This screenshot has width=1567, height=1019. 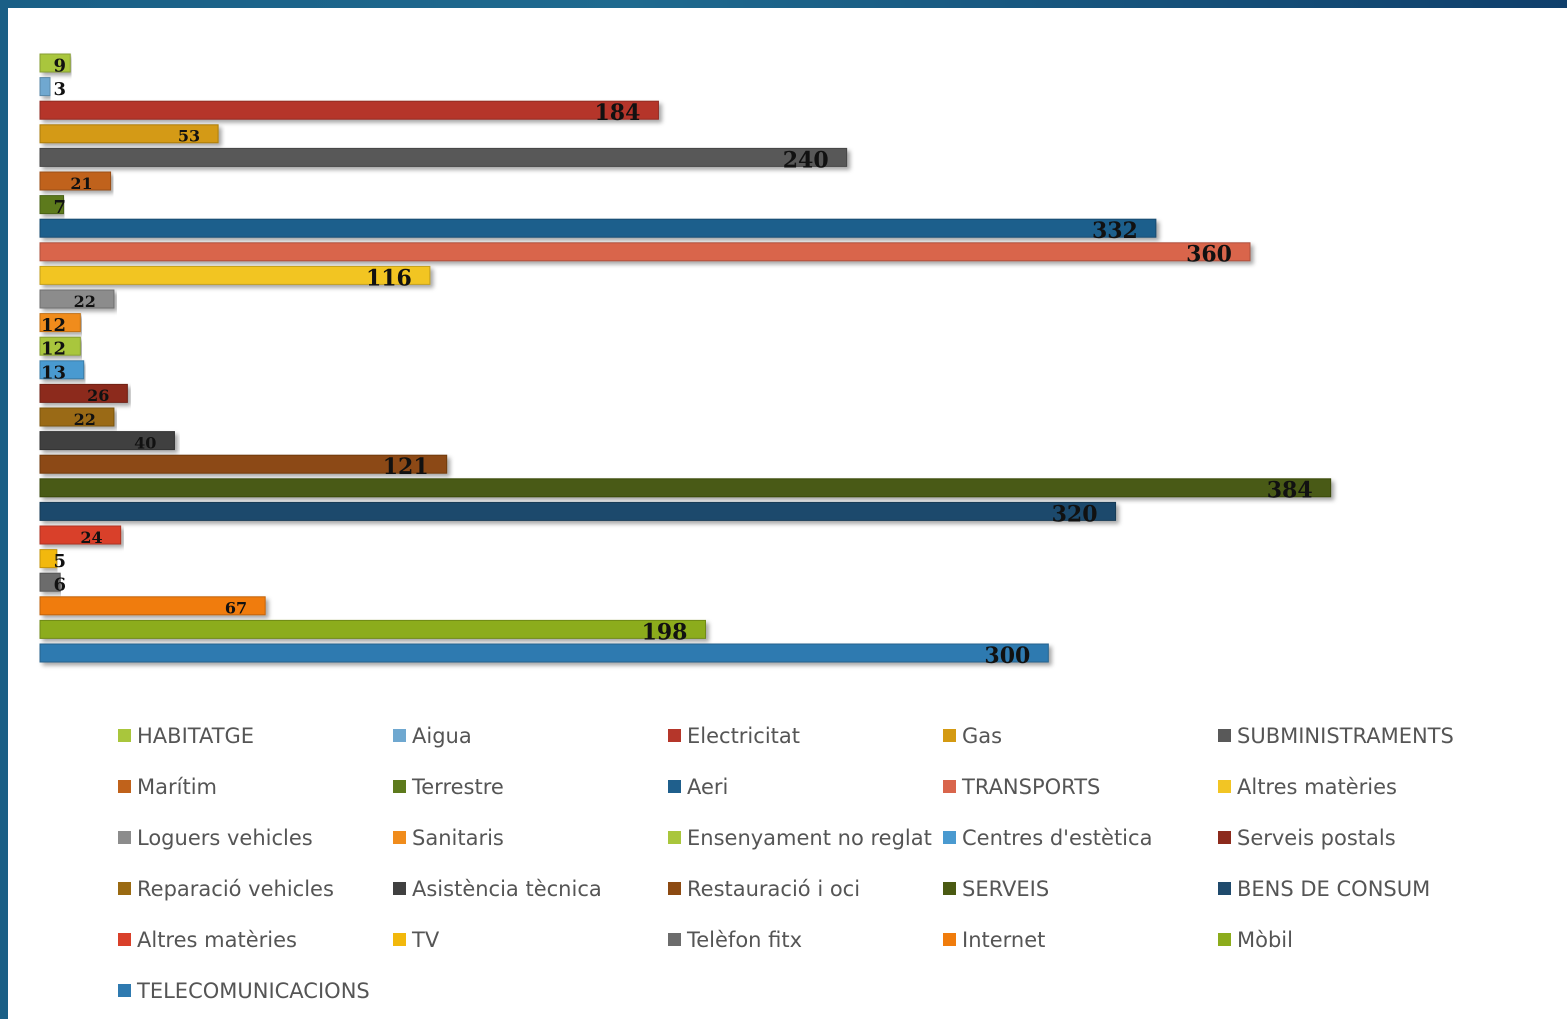 I want to click on bar-value-label-5: 21, so click(x=81, y=183).